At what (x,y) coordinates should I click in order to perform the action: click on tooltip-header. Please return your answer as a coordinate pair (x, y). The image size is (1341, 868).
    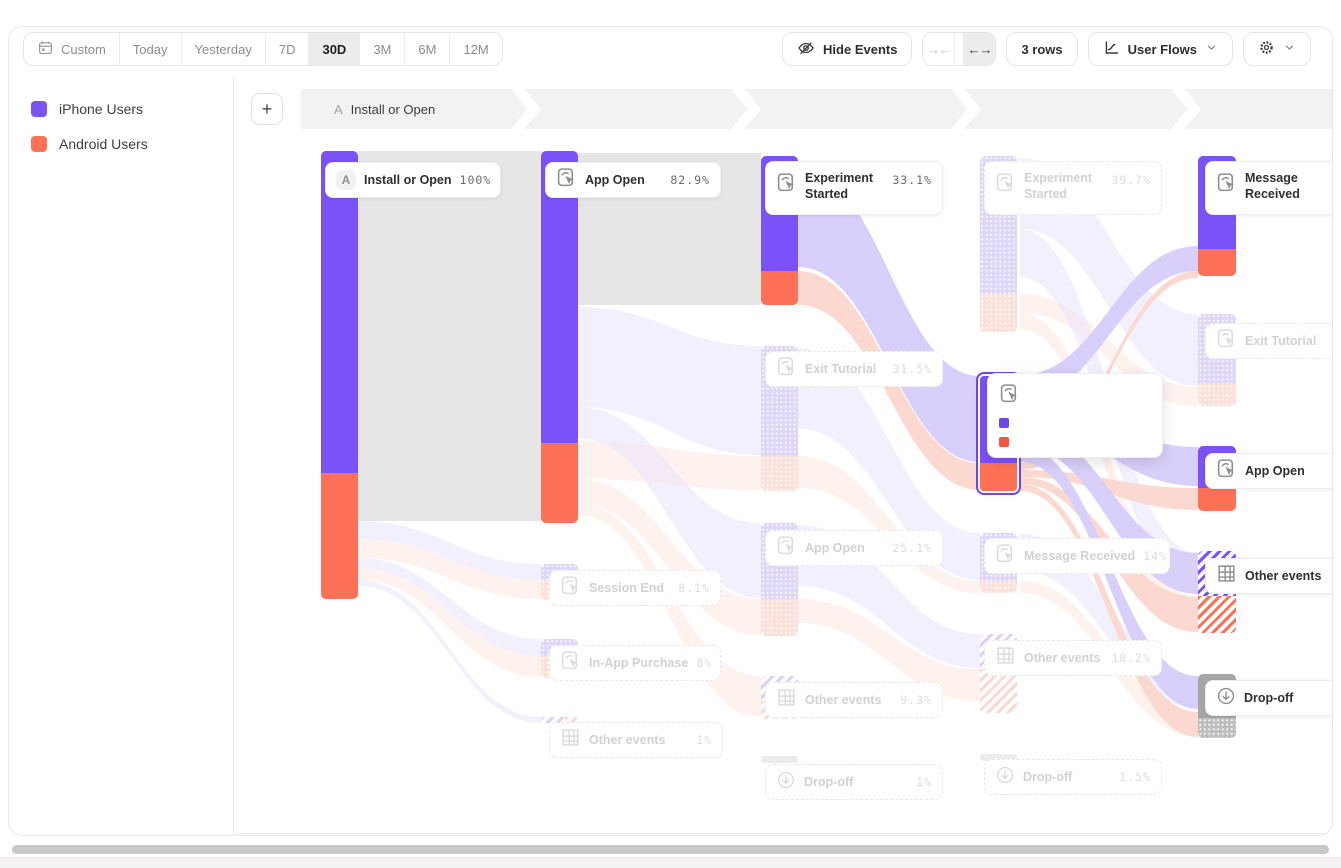
    Looking at the image, I should click on (1075, 396).